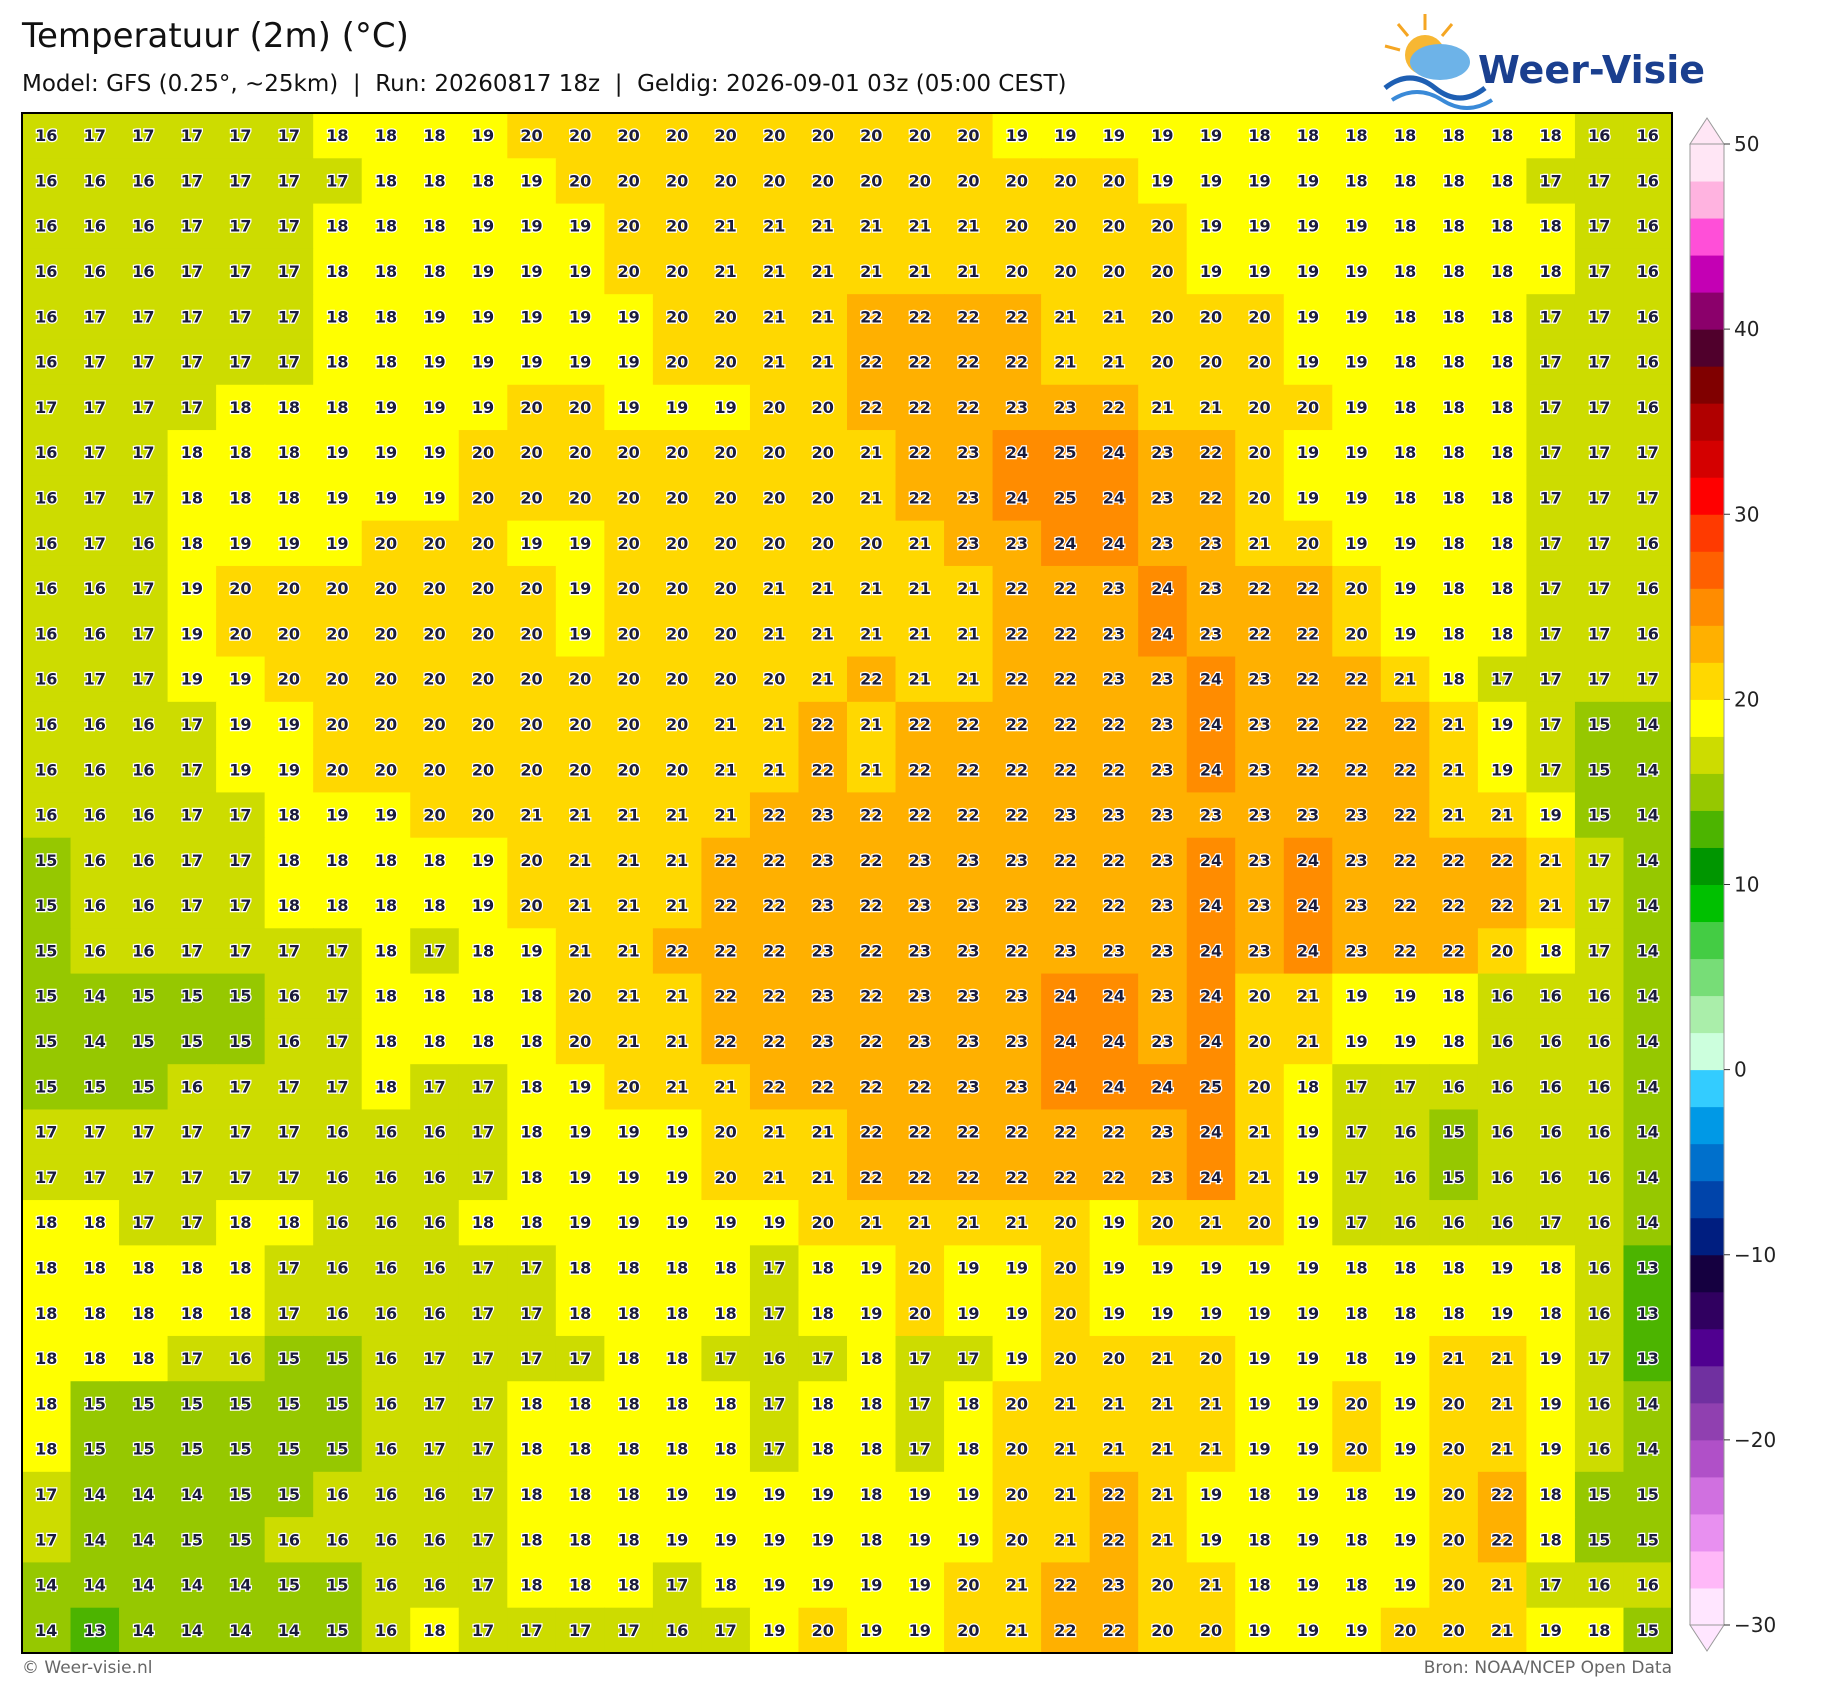 The height and width of the screenshot is (1681, 1824). I want to click on title: Temperatuur (2m) (°C), so click(215, 36).